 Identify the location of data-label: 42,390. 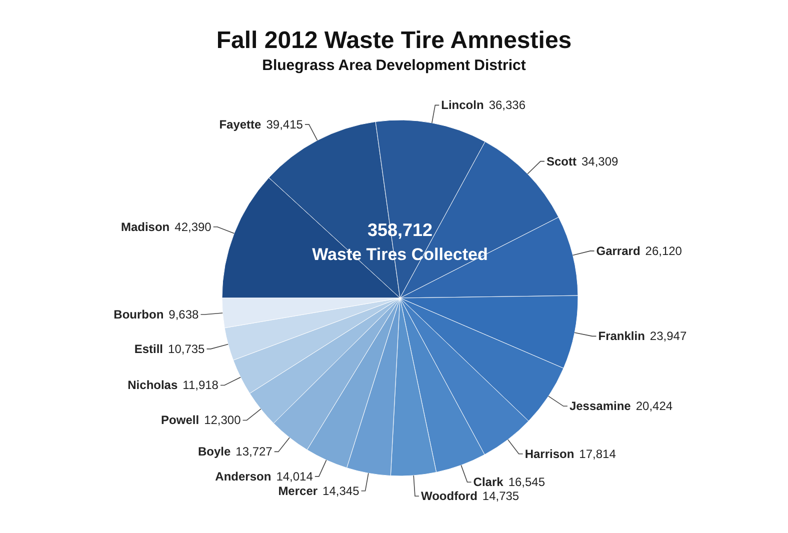
(193, 227).